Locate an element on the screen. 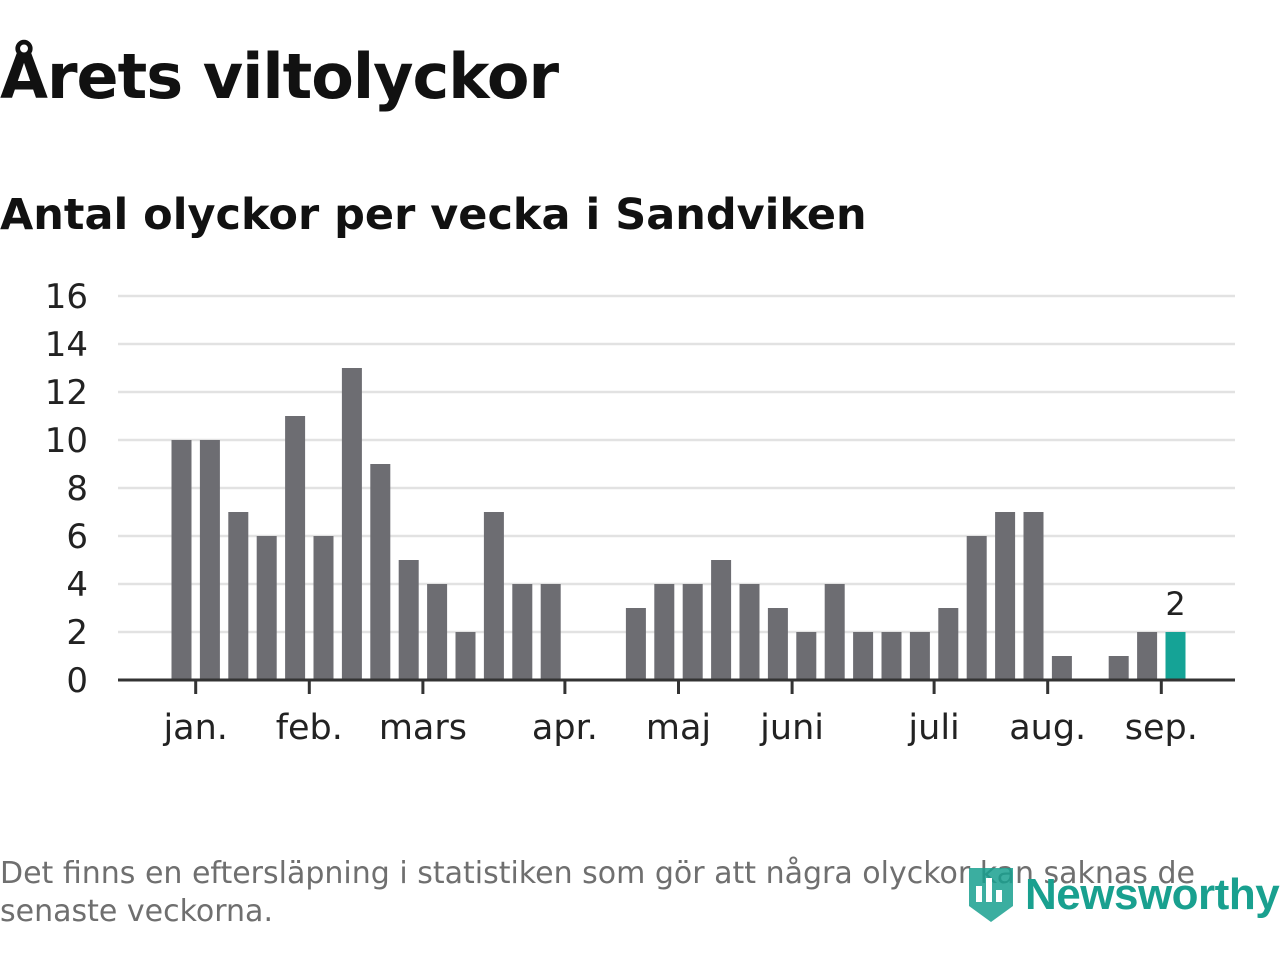  y-tick-label: 14 is located at coordinates (66, 345).